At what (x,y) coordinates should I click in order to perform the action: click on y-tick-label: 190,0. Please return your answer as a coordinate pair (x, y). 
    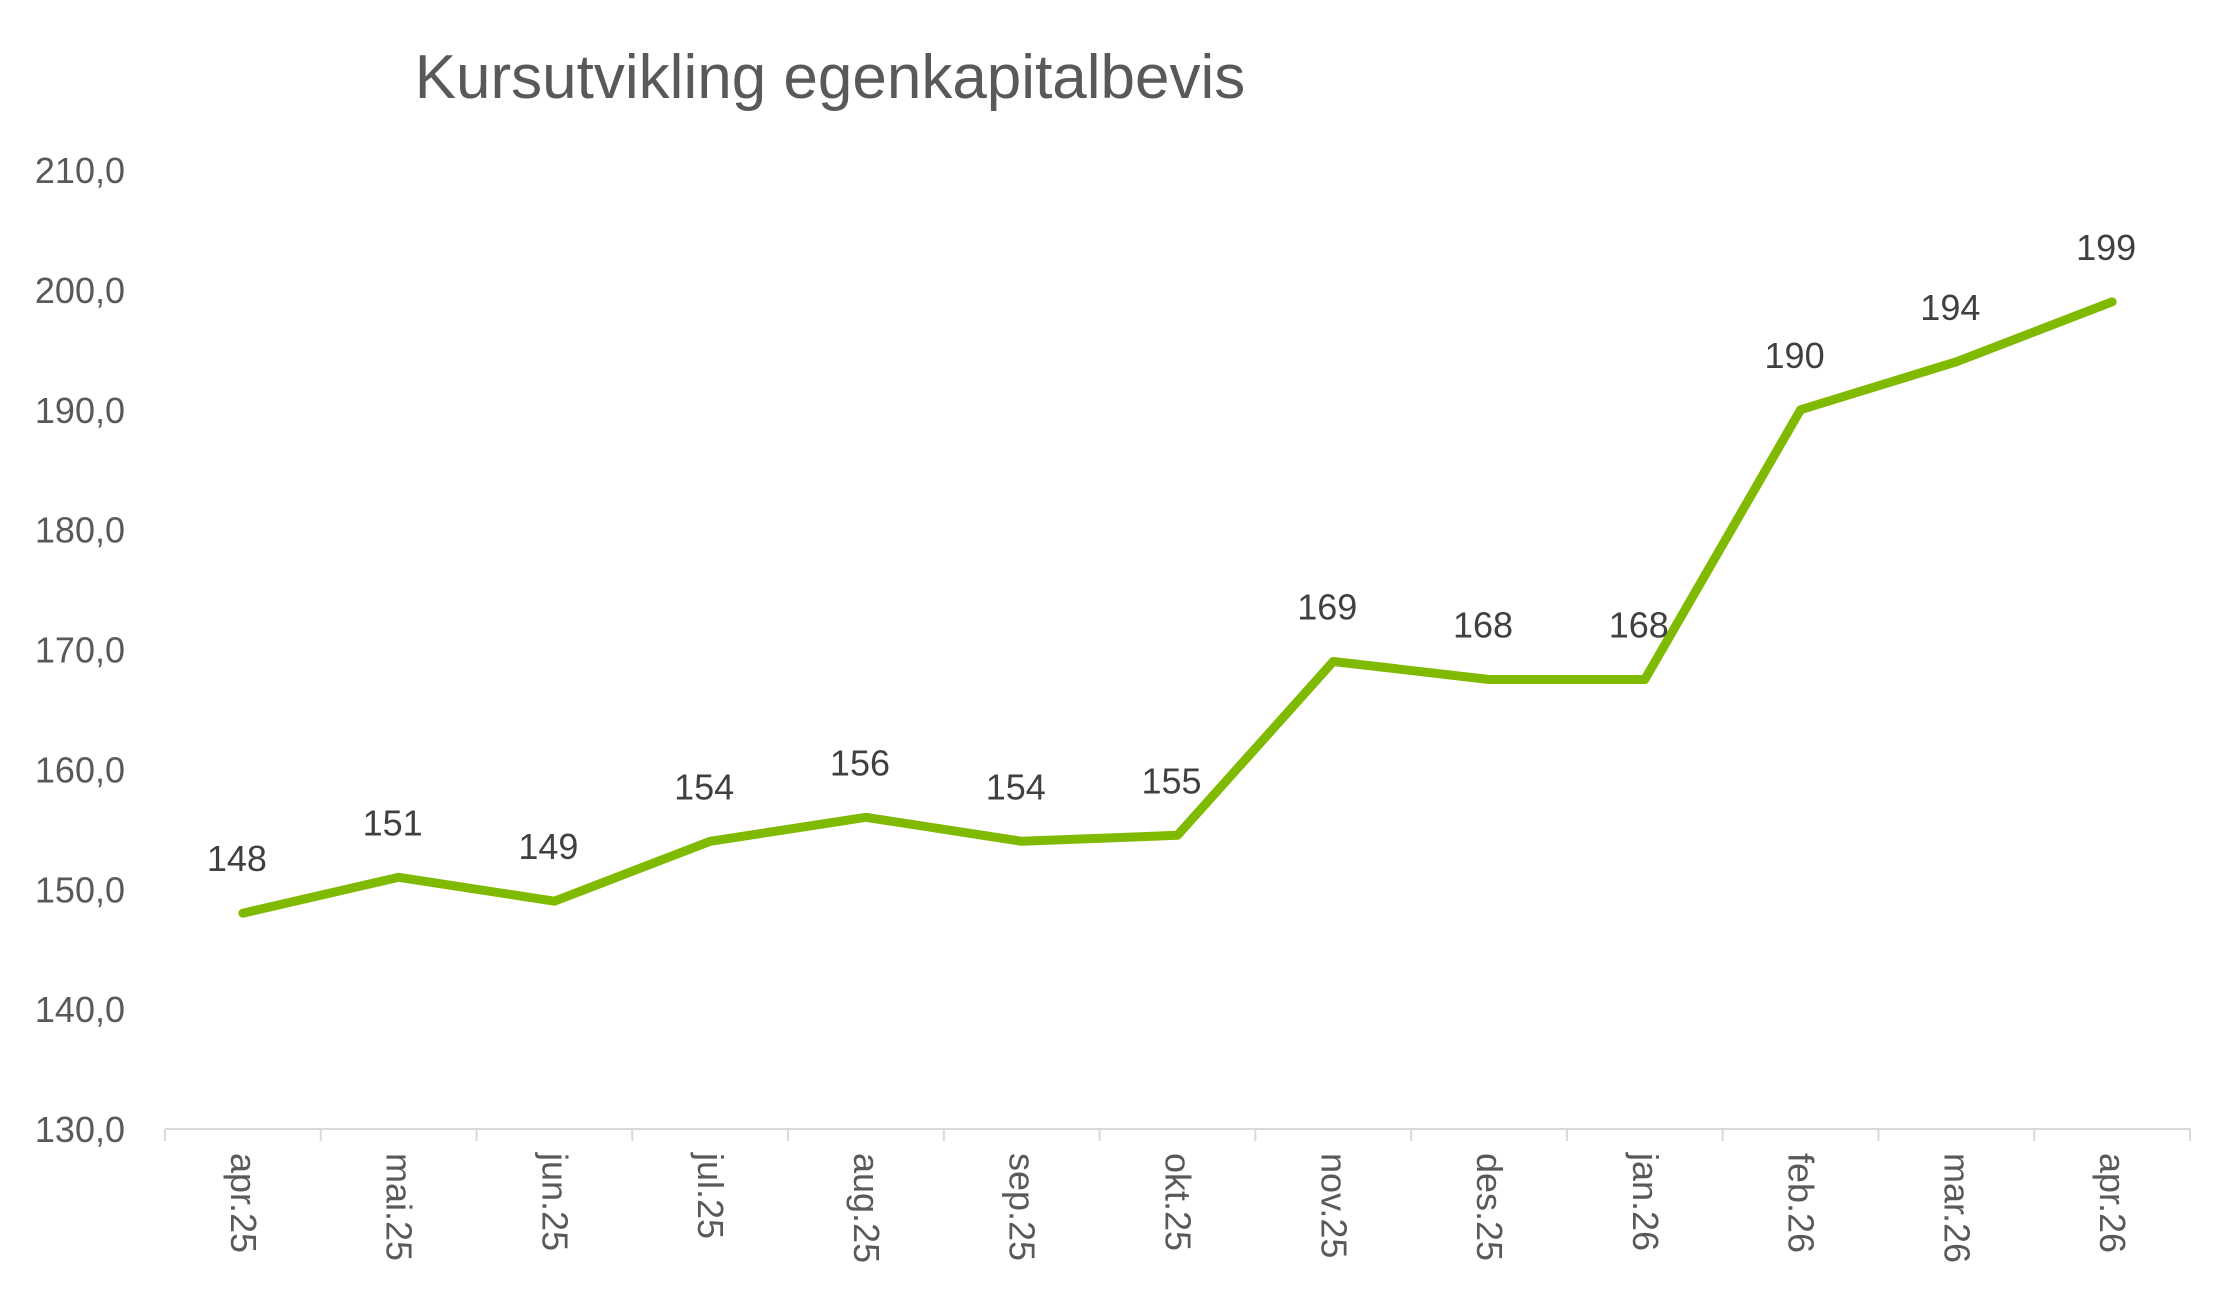
    Looking at the image, I should click on (80, 410).